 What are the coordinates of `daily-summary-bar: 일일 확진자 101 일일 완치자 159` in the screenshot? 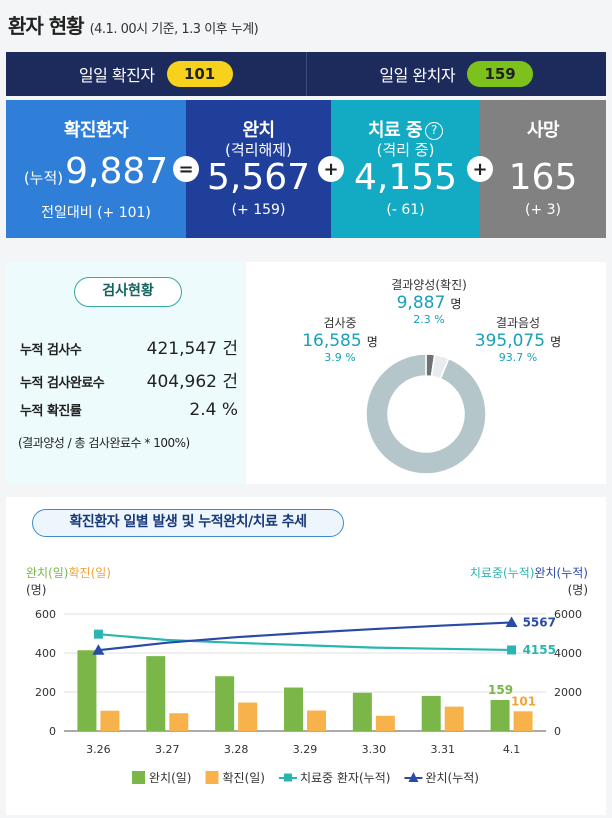 It's located at (306, 74).